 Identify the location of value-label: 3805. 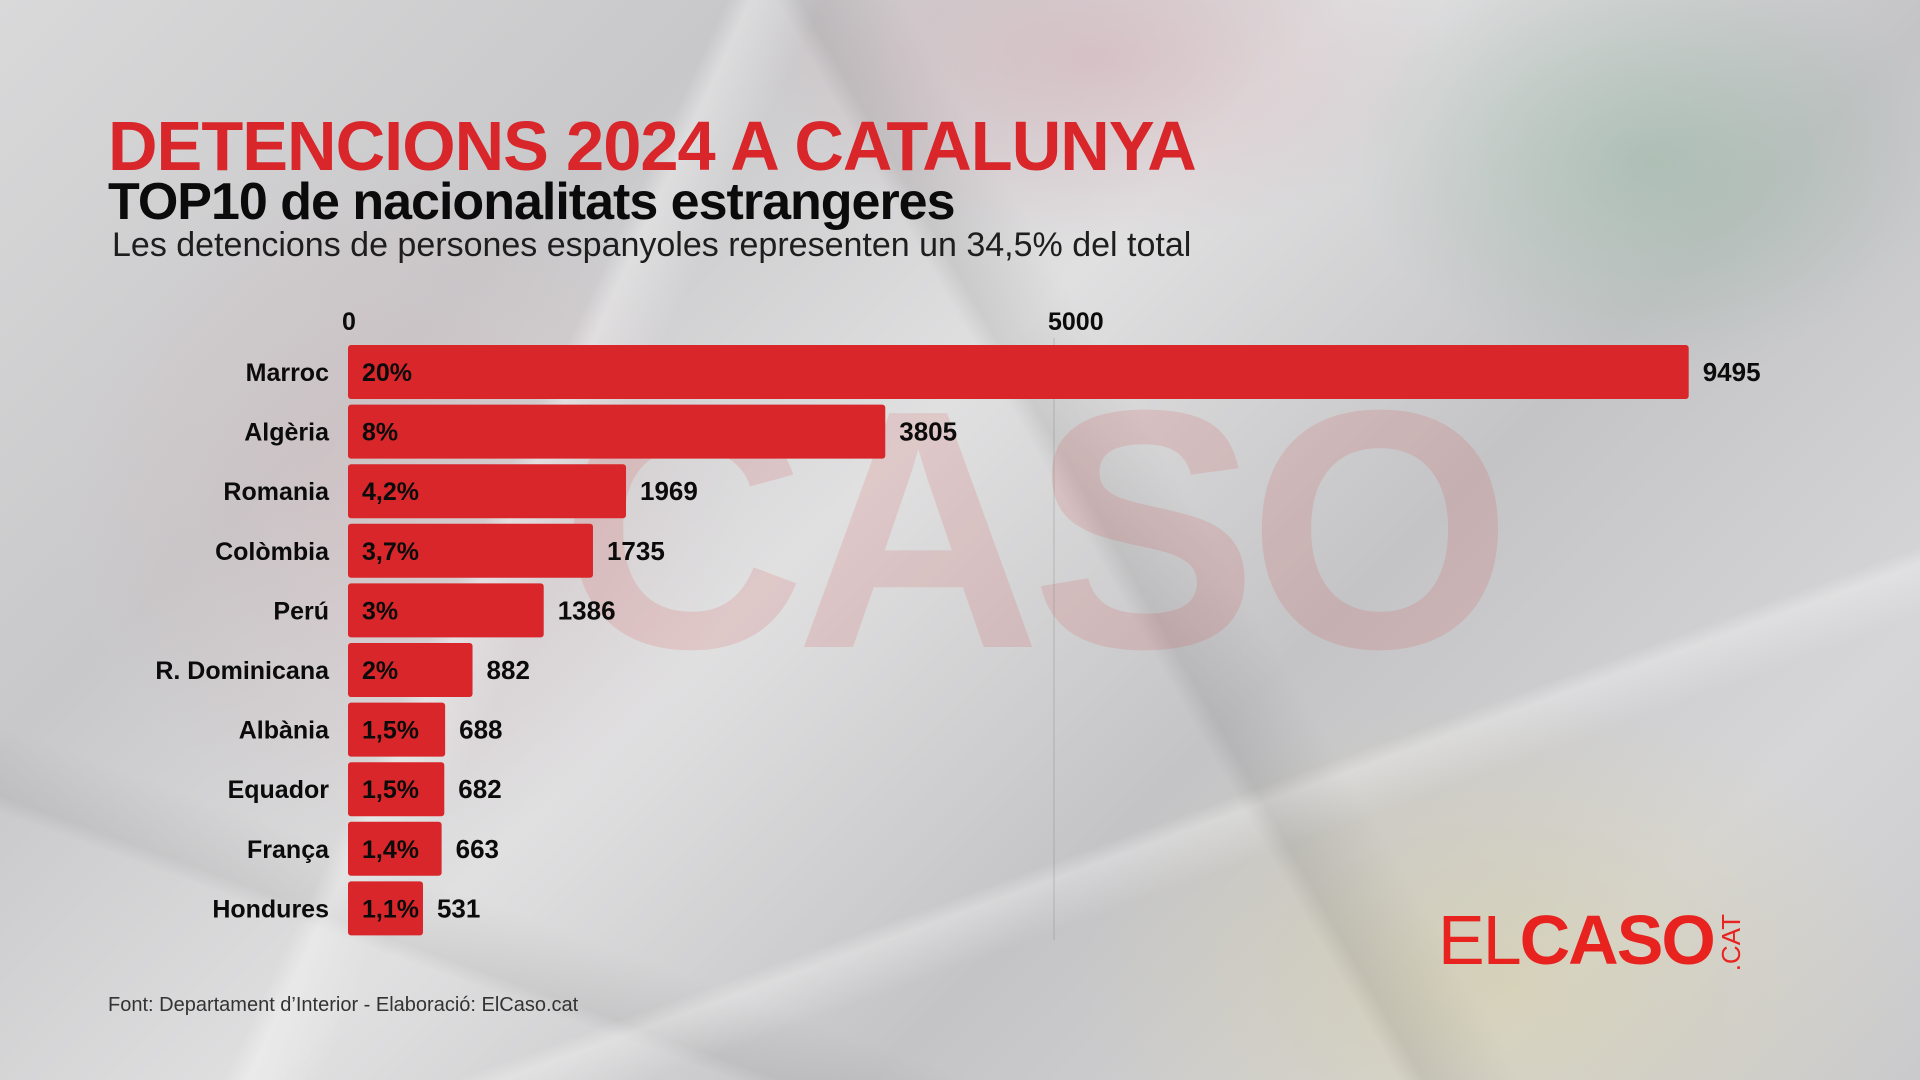
(928, 432).